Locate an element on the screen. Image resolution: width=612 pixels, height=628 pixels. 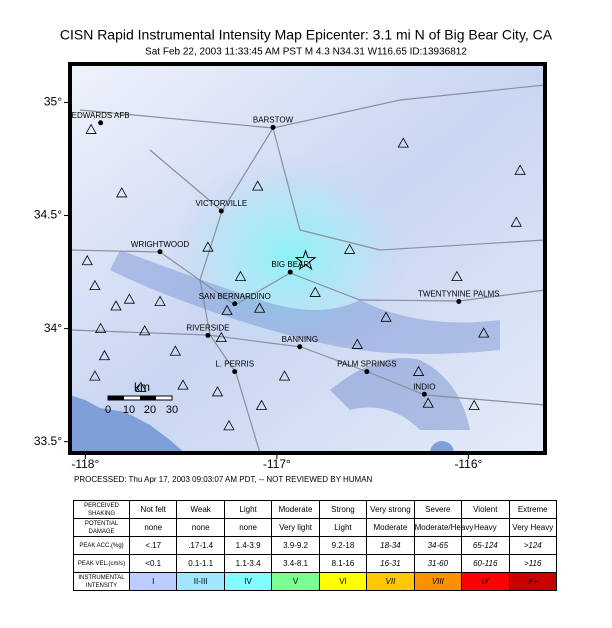
legend-cell: .17-1.4 is located at coordinates (200, 545).